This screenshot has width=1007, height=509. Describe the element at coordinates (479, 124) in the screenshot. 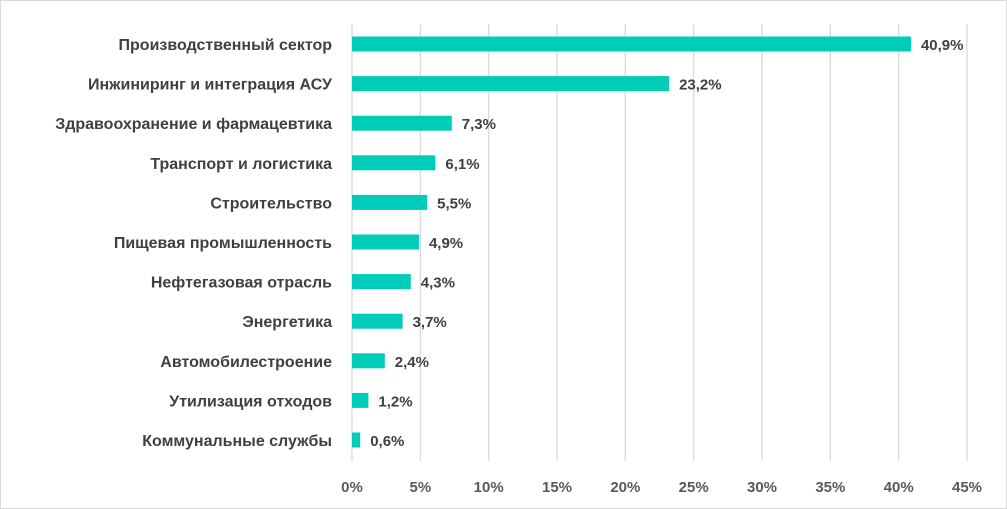

I see `data-label: 7,3%` at that location.